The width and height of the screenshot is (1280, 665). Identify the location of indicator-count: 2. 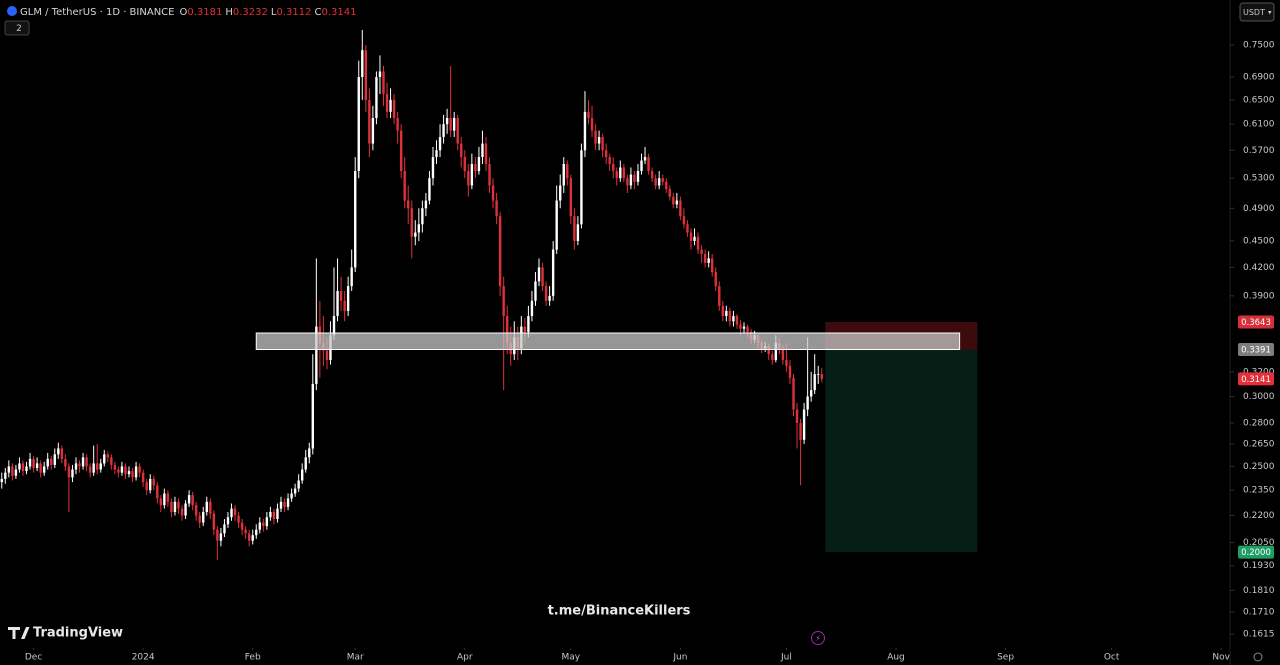
(19, 29).